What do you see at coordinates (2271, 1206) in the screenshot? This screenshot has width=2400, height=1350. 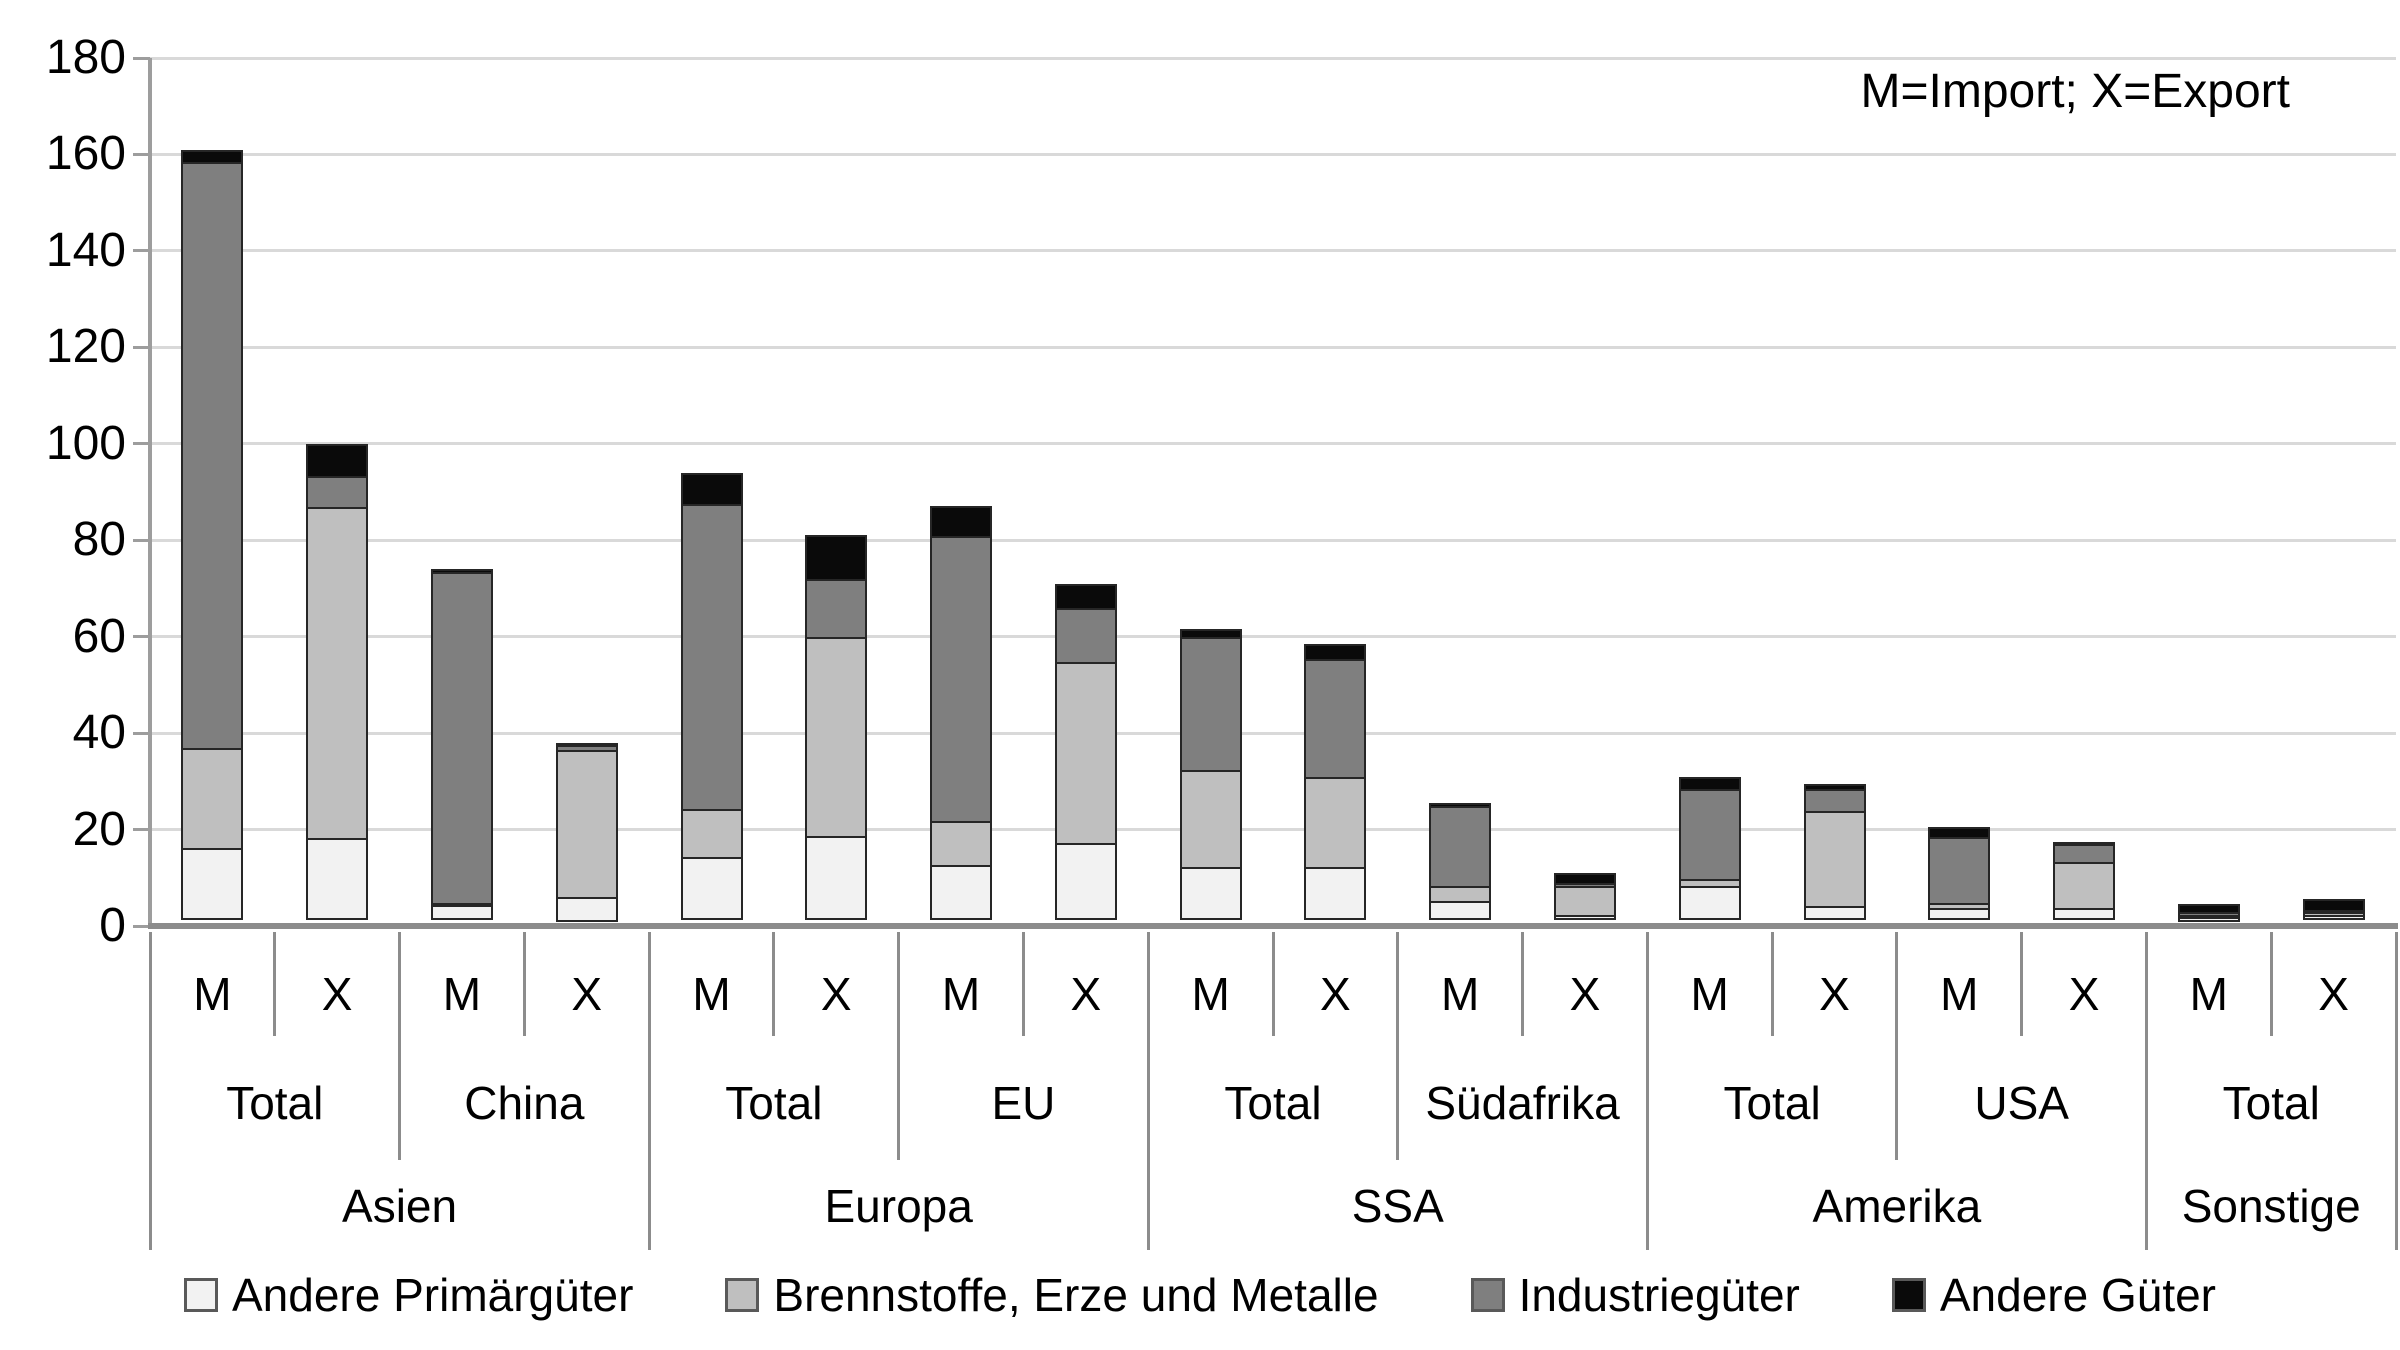 I see `group-label-Sonstige: Sonstige` at bounding box center [2271, 1206].